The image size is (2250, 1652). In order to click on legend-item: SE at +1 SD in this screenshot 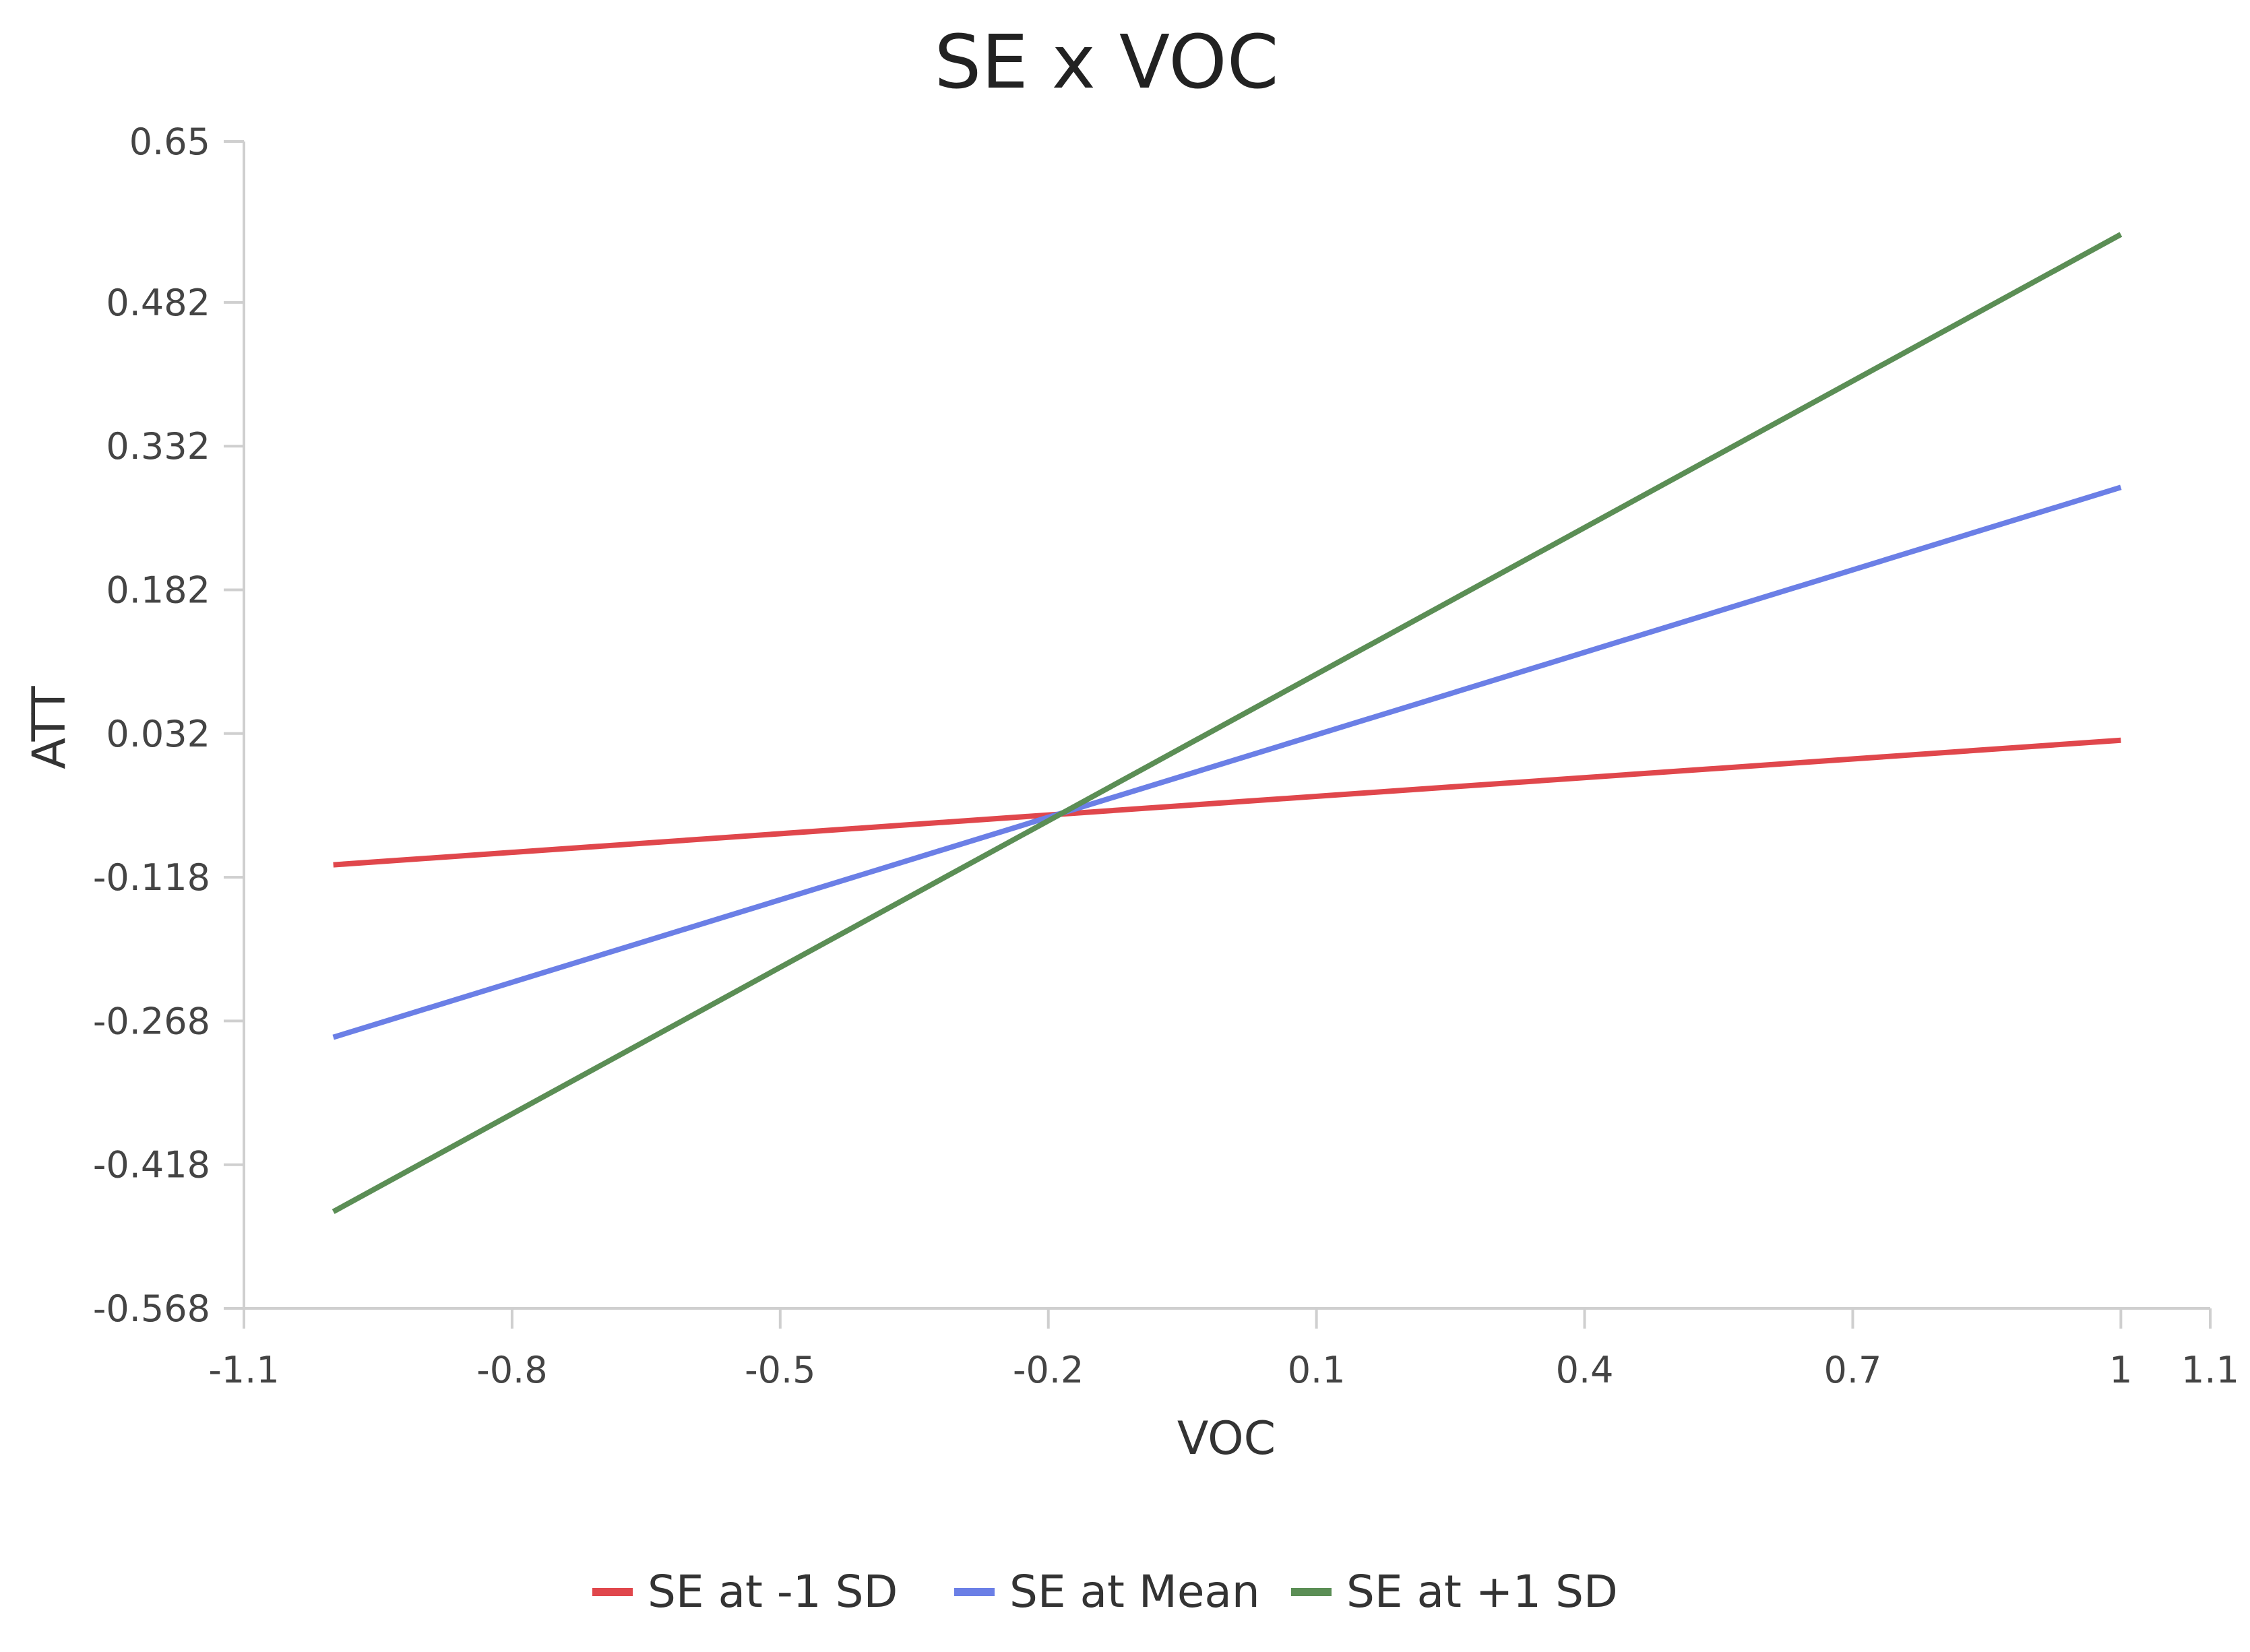, I will do `click(1454, 1592)`.